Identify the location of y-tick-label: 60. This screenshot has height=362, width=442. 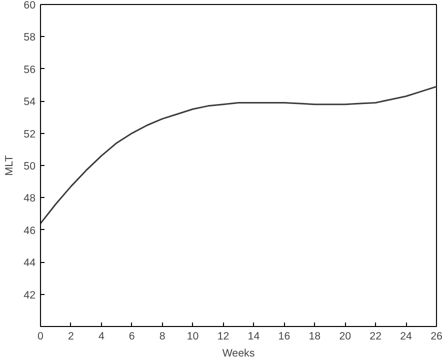
(30, 6).